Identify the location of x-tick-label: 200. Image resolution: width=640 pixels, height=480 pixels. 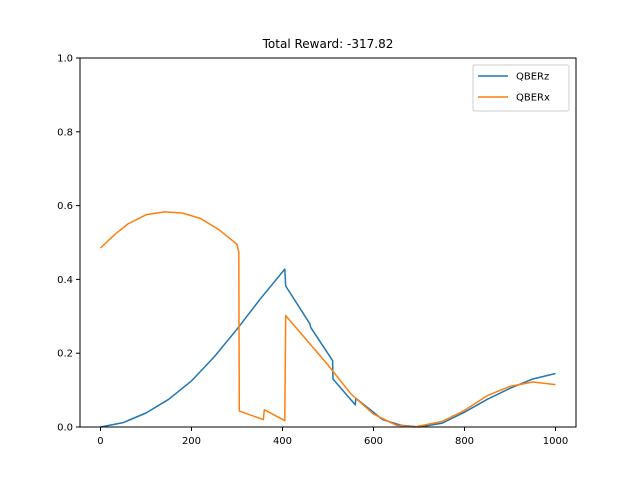
(191, 441).